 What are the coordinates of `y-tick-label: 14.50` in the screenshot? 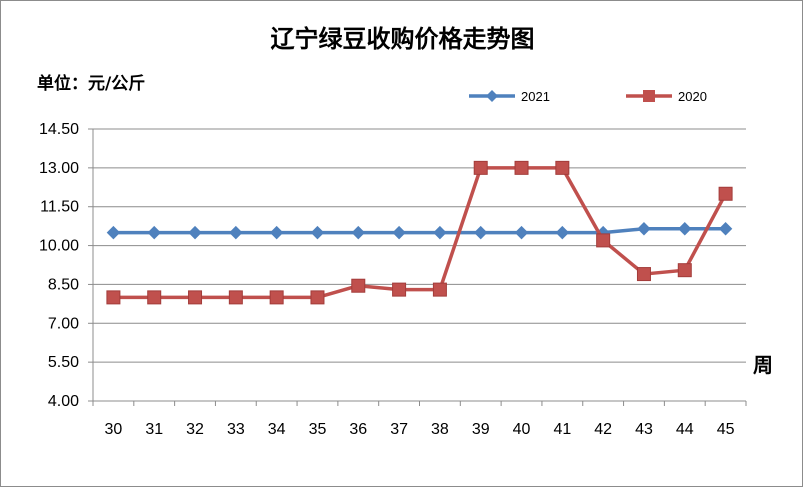 It's located at (59, 129).